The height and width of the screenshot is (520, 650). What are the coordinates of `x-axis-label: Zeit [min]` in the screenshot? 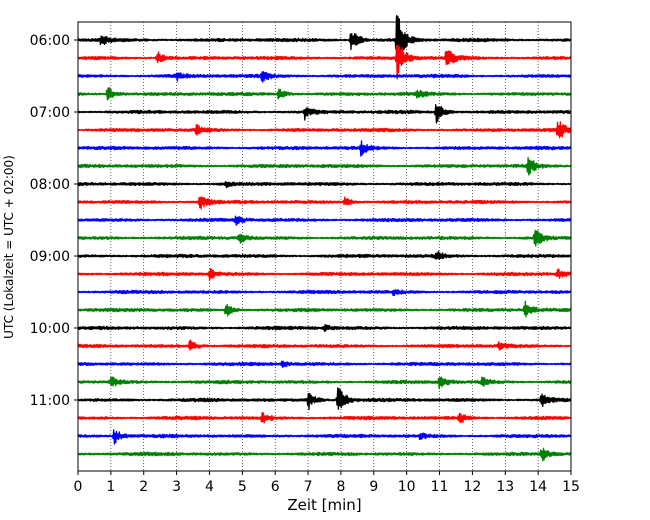 It's located at (324, 505).